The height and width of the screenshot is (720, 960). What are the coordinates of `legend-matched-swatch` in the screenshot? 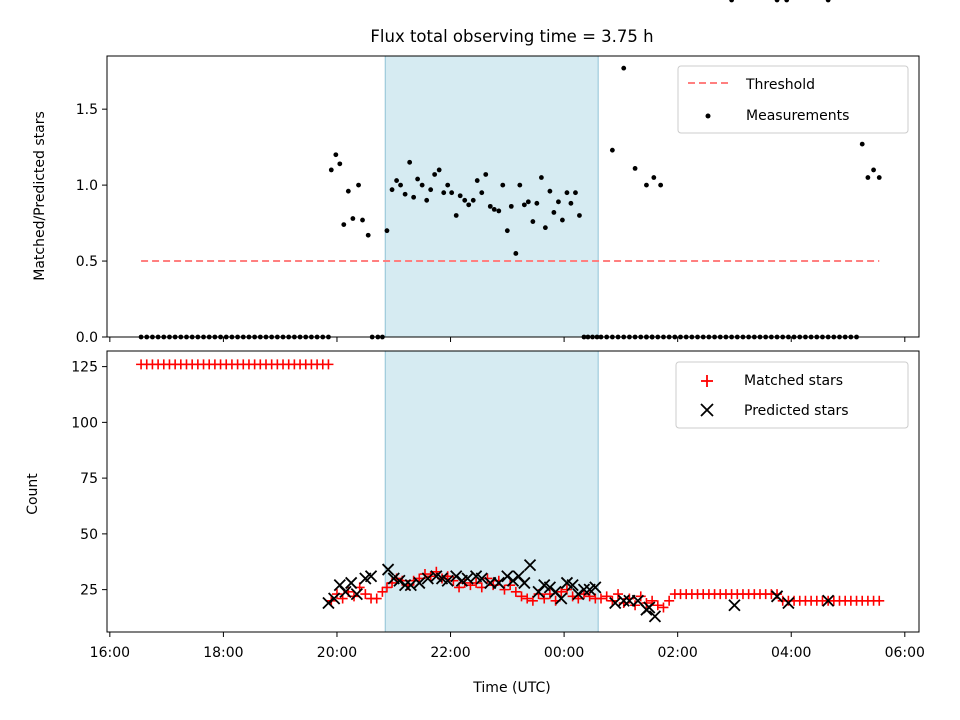 It's located at (707, 381).